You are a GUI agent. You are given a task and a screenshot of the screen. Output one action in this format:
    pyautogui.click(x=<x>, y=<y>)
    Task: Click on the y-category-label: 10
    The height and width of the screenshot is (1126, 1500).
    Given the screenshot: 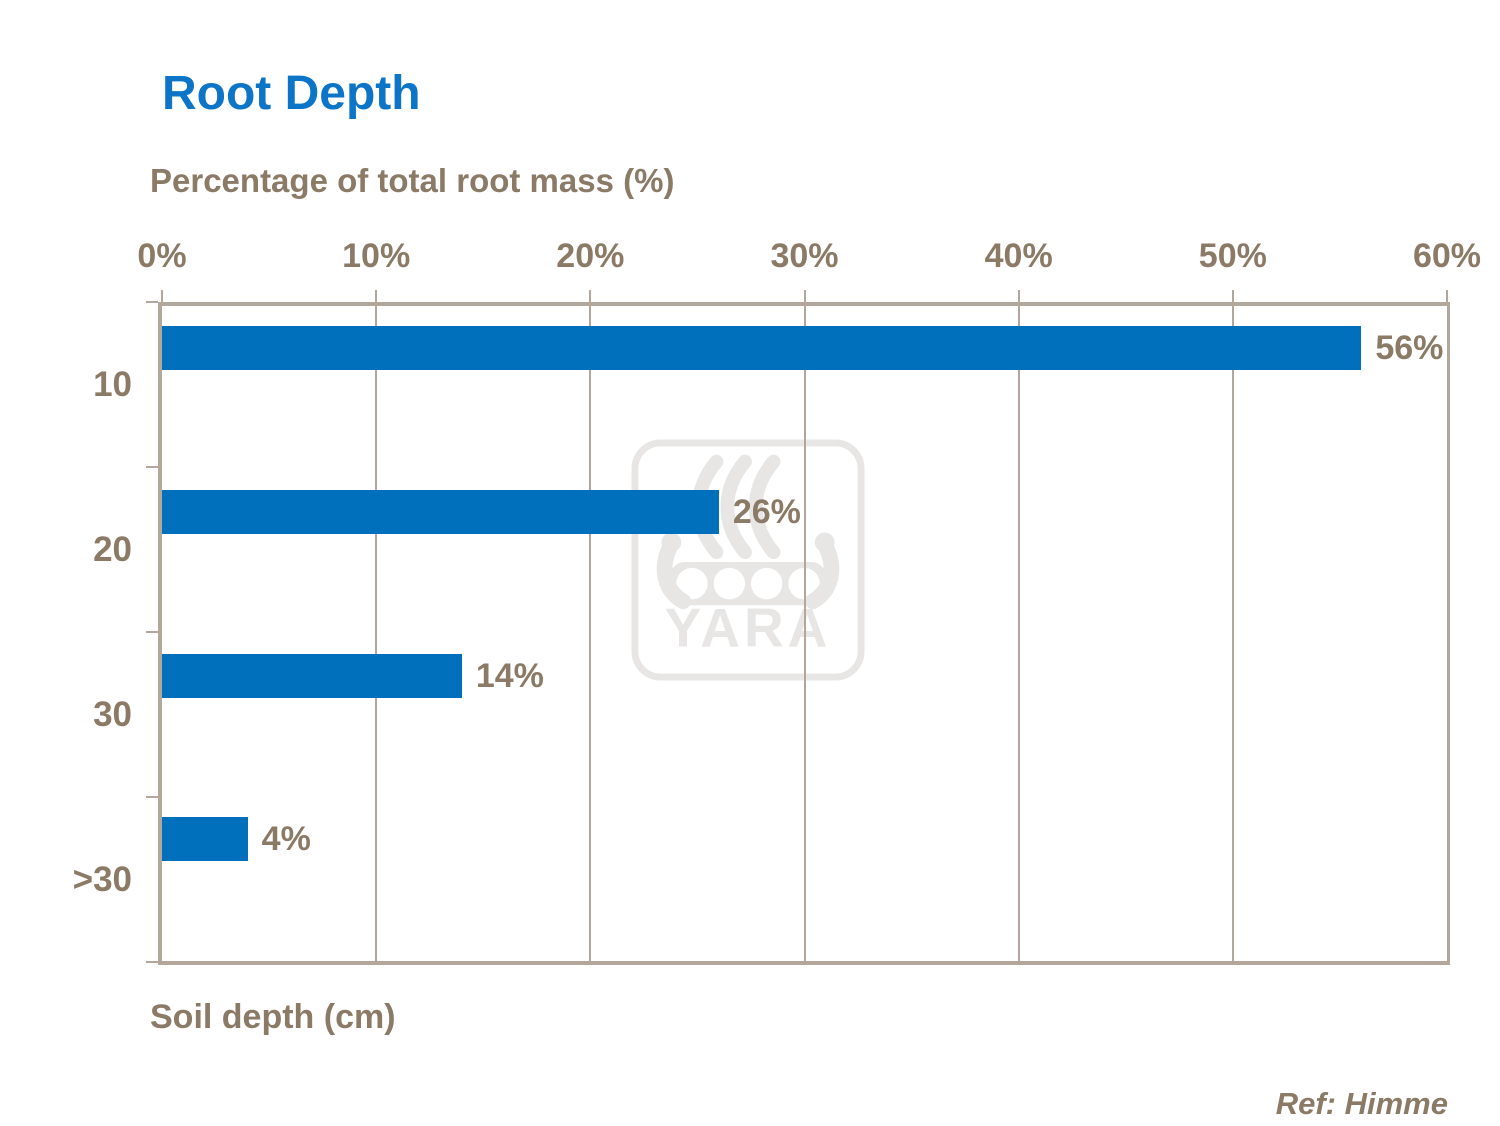 What is the action you would take?
    pyautogui.click(x=112, y=384)
    